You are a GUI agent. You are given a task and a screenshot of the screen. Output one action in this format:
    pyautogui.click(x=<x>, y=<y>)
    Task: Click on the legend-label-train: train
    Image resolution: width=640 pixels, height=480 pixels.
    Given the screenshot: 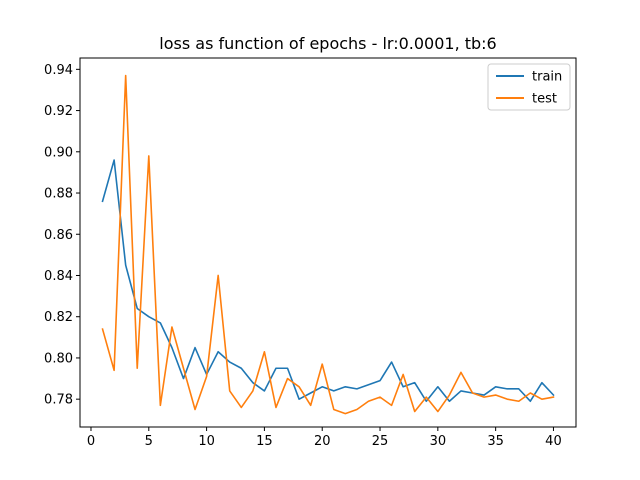 What is the action you would take?
    pyautogui.click(x=547, y=77)
    